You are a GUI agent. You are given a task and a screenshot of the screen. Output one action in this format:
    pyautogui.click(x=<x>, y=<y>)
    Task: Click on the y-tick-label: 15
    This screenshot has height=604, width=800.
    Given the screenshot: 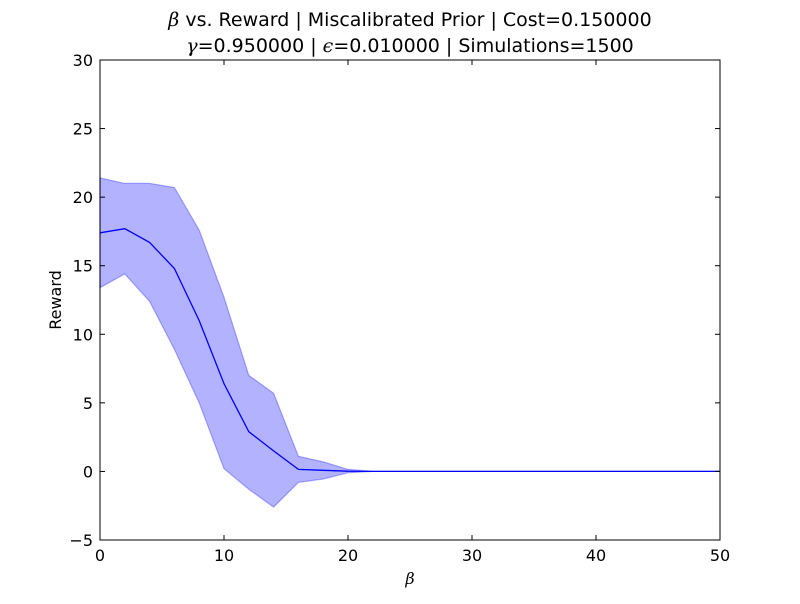 What is the action you would take?
    pyautogui.click(x=83, y=266)
    